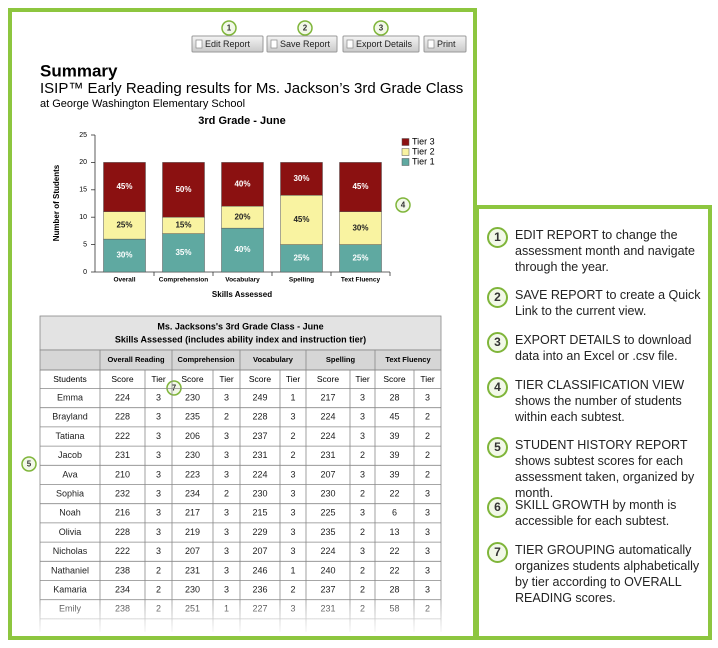 The image size is (718, 648). I want to click on student-name: Brayland, so click(70, 417).